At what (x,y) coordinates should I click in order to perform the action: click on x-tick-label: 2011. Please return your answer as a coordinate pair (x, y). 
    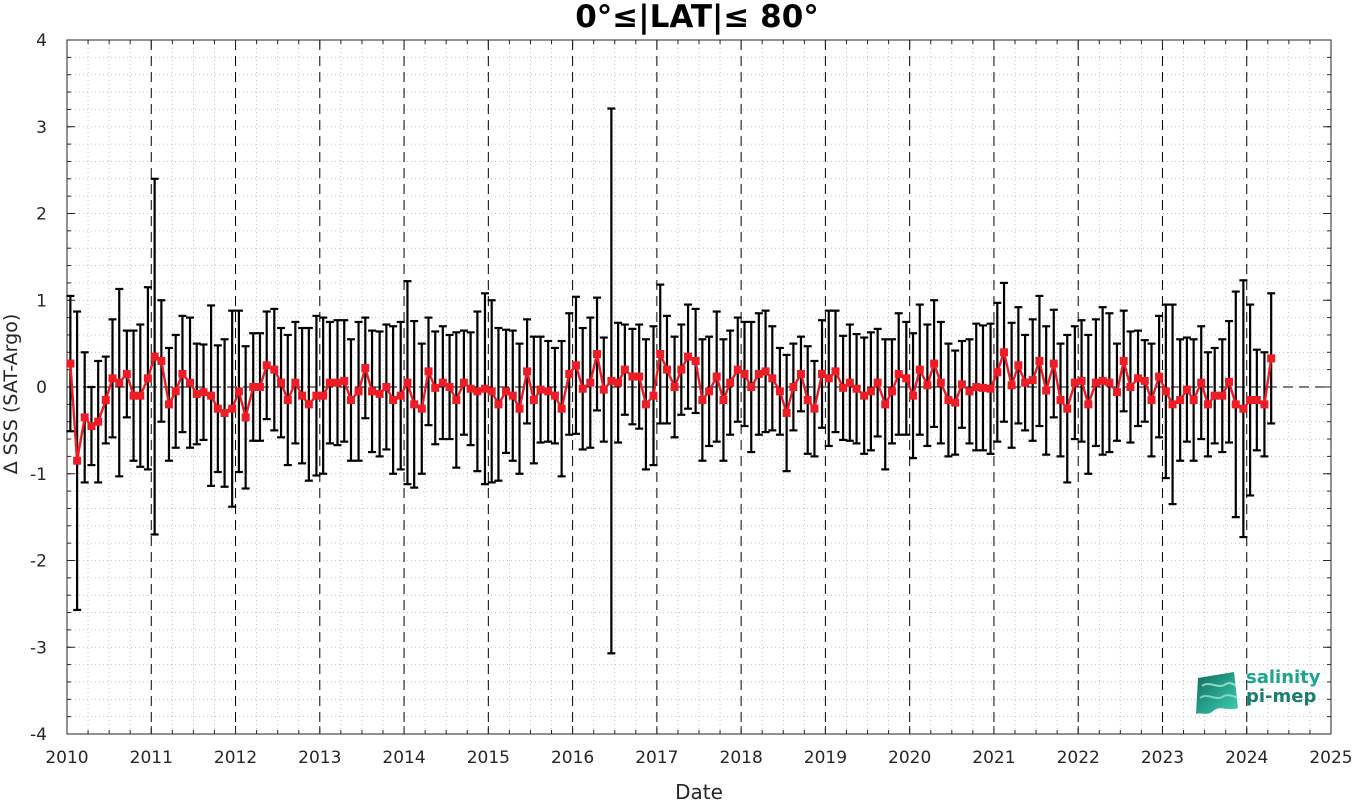
    Looking at the image, I should click on (151, 758).